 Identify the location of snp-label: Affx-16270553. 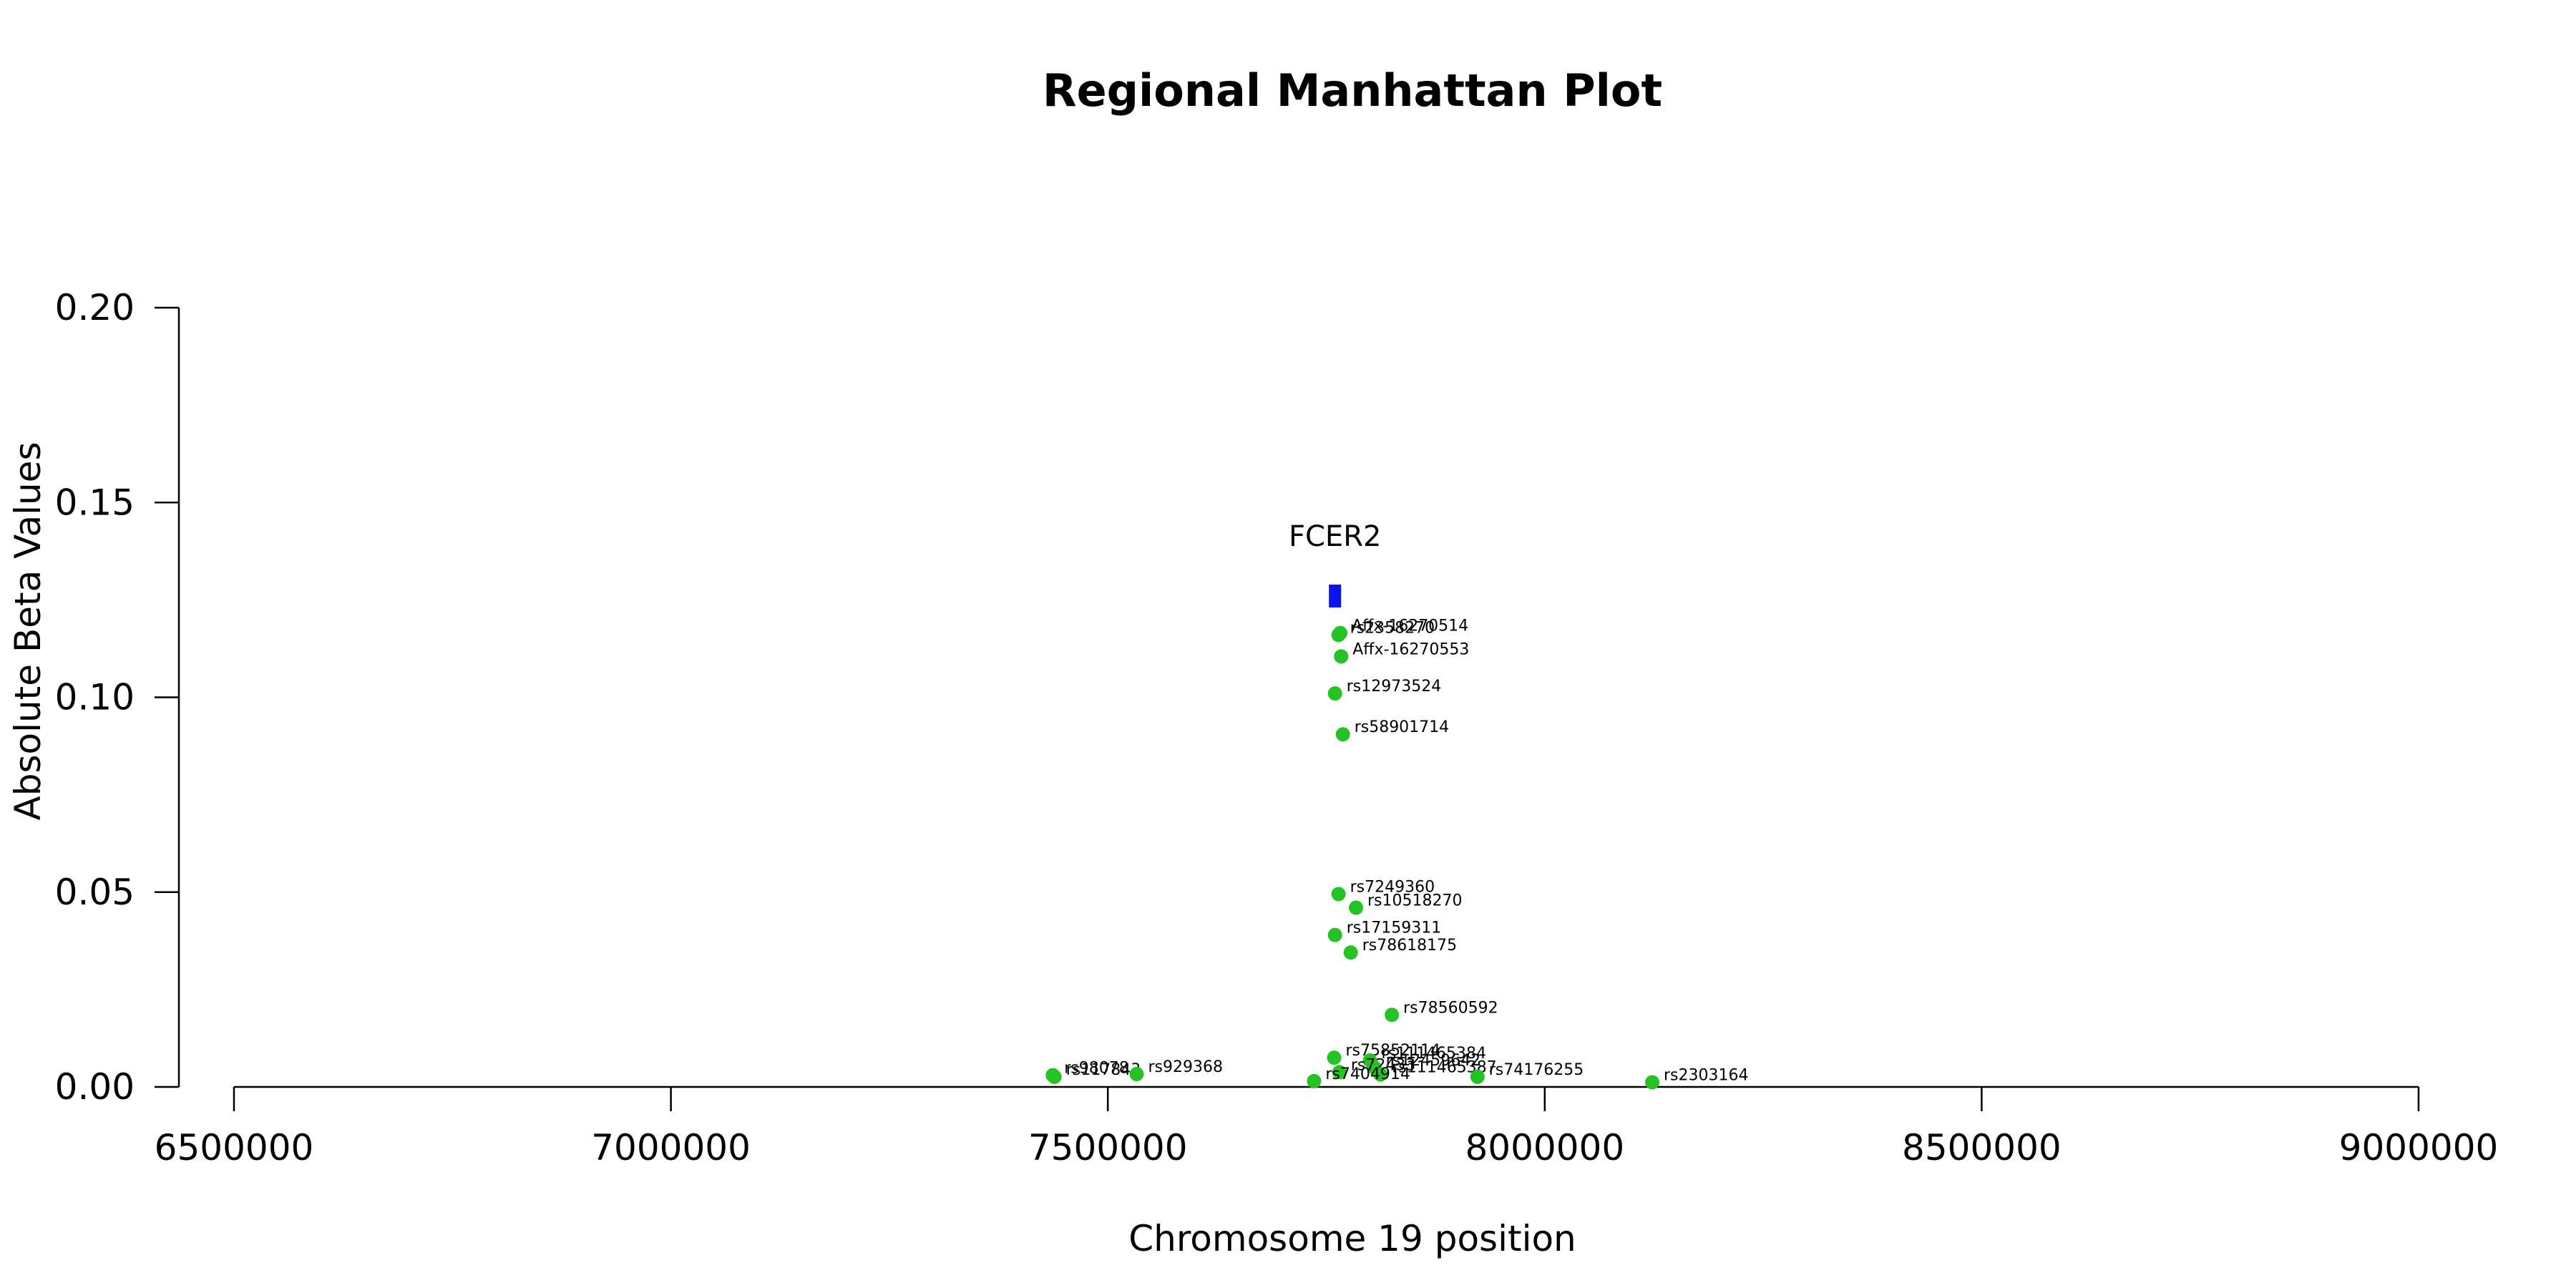
(1410, 649).